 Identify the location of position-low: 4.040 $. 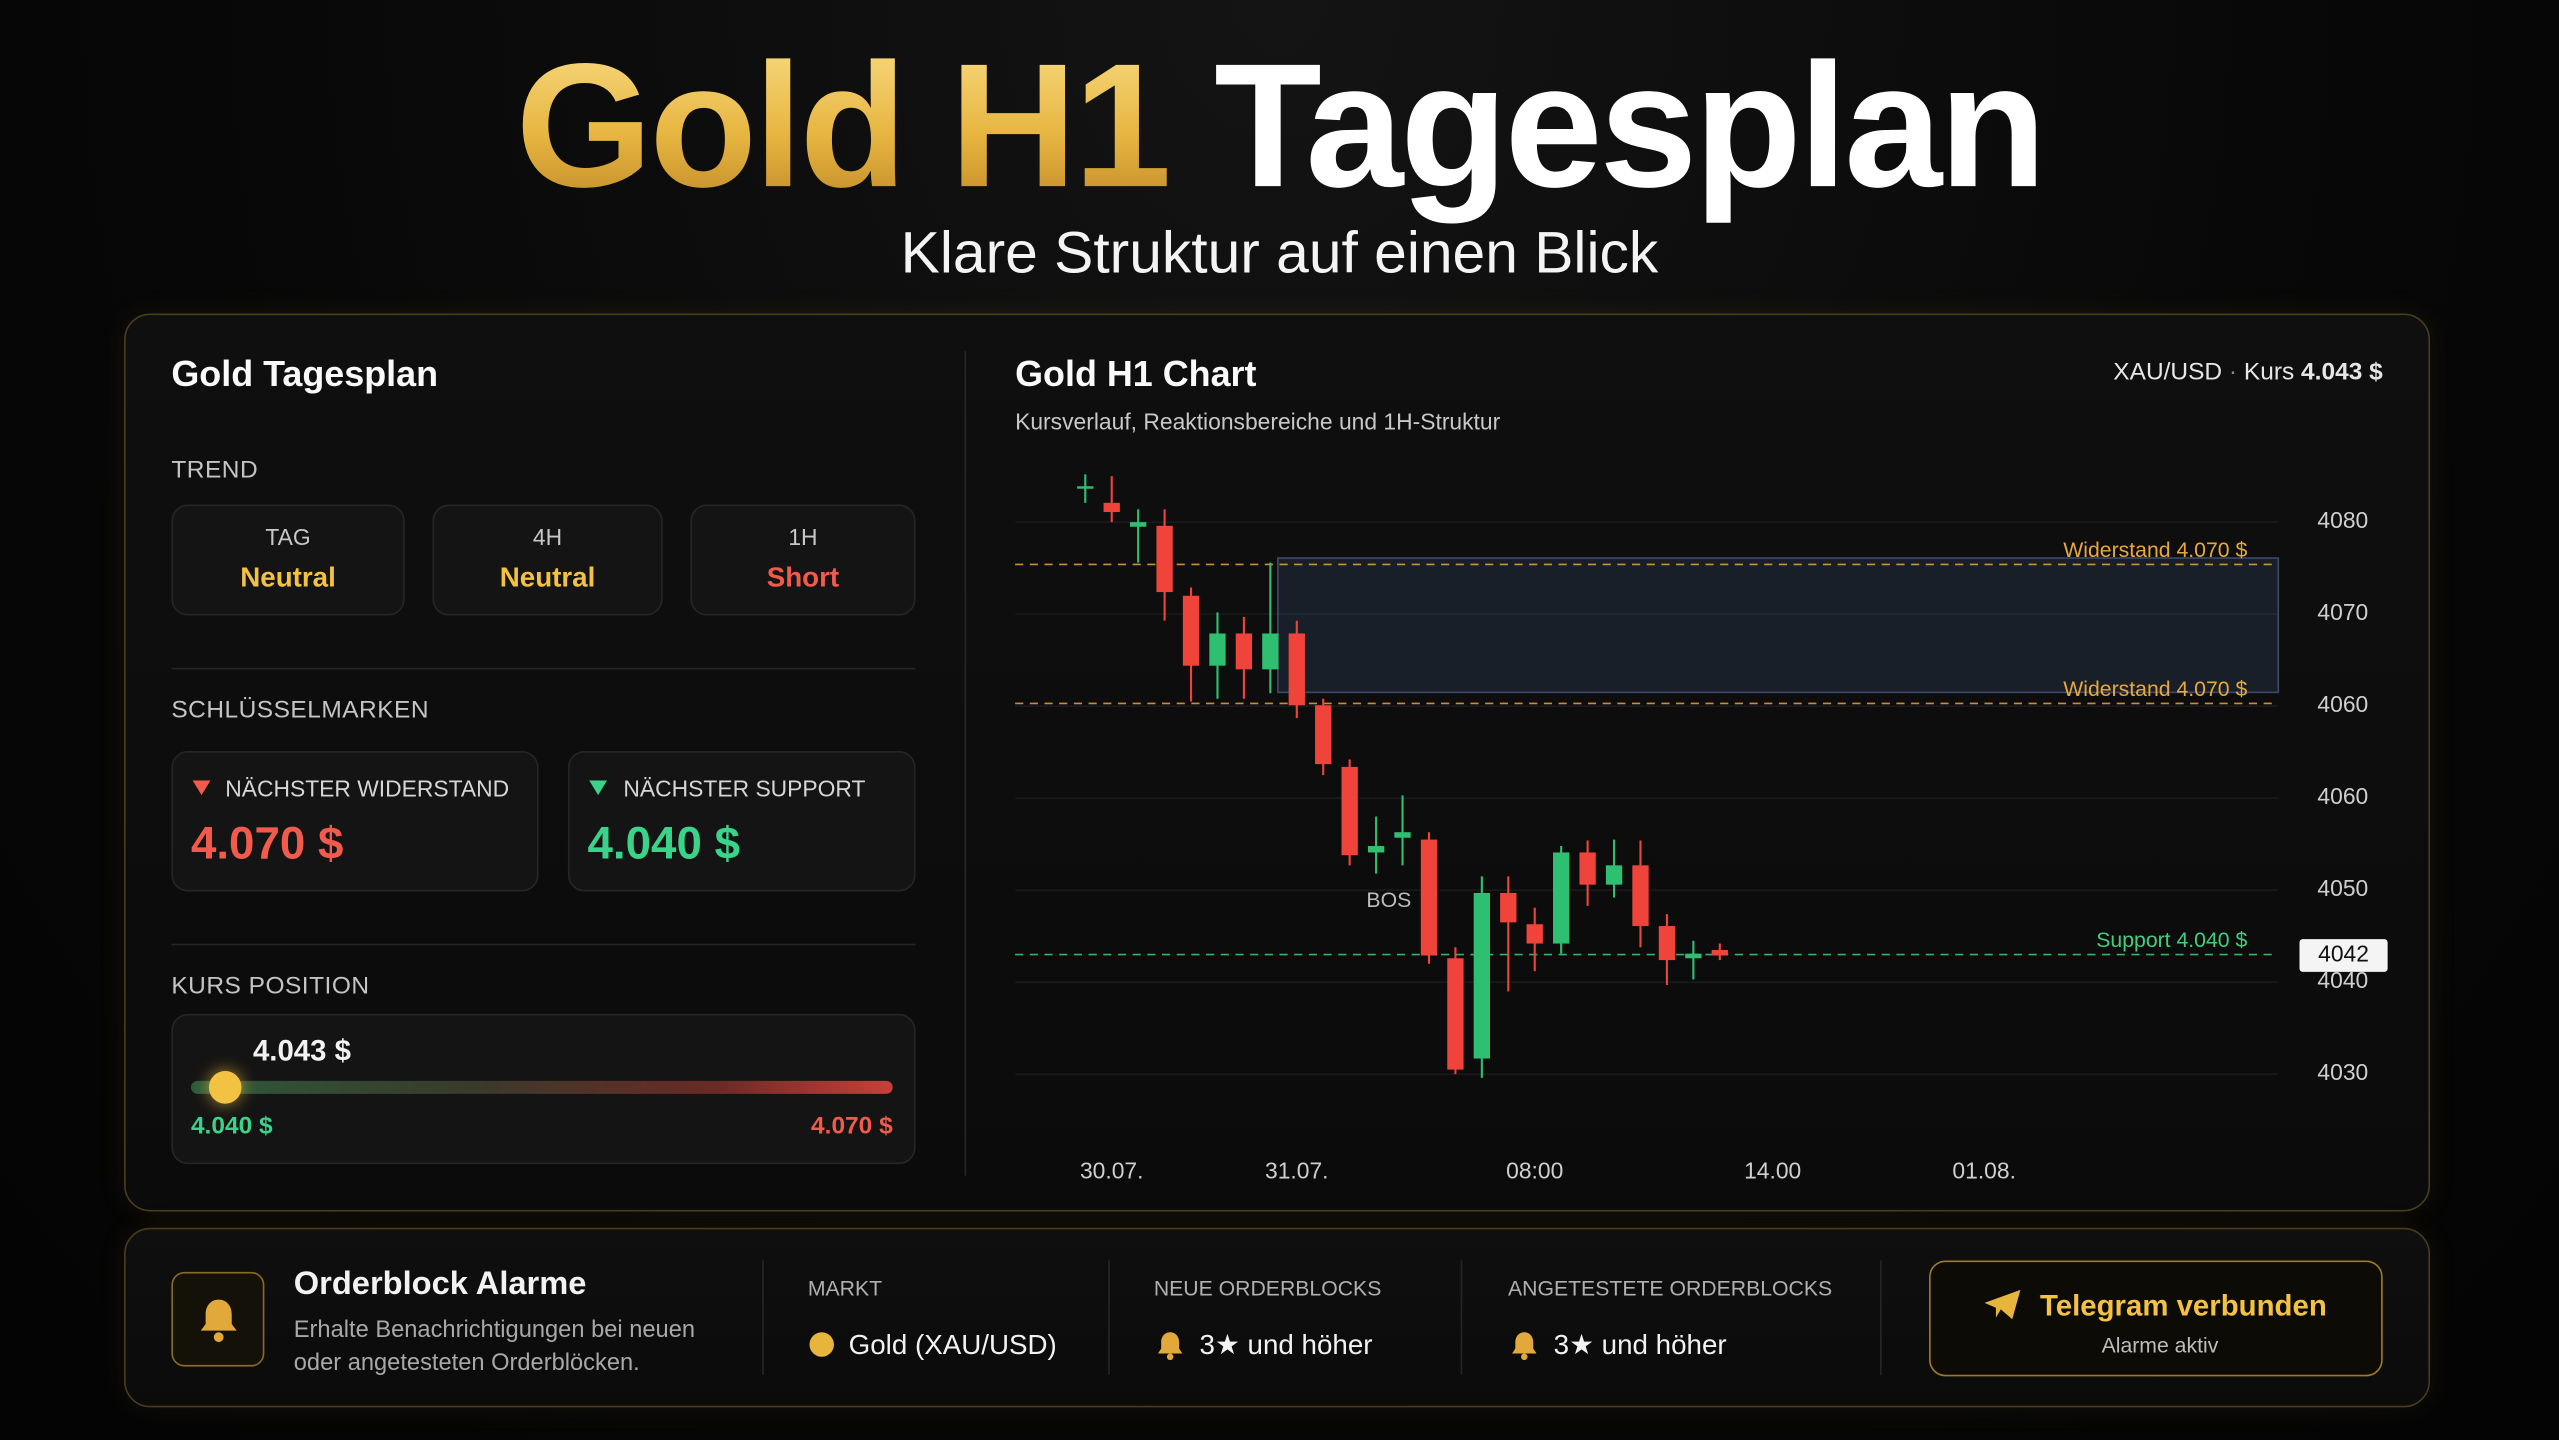
(231, 1126).